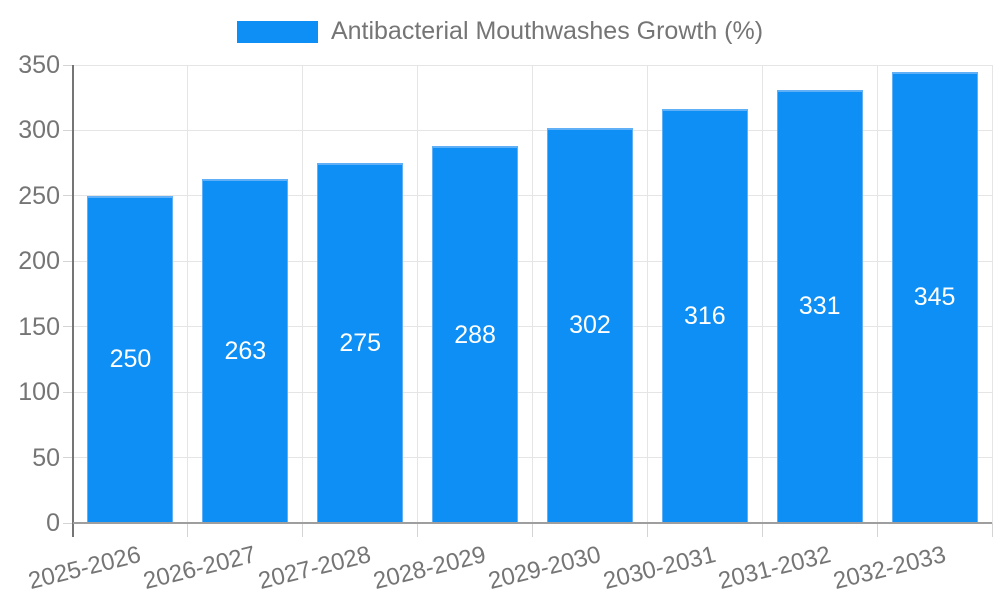  I want to click on bar-value-label: 302, so click(590, 325).